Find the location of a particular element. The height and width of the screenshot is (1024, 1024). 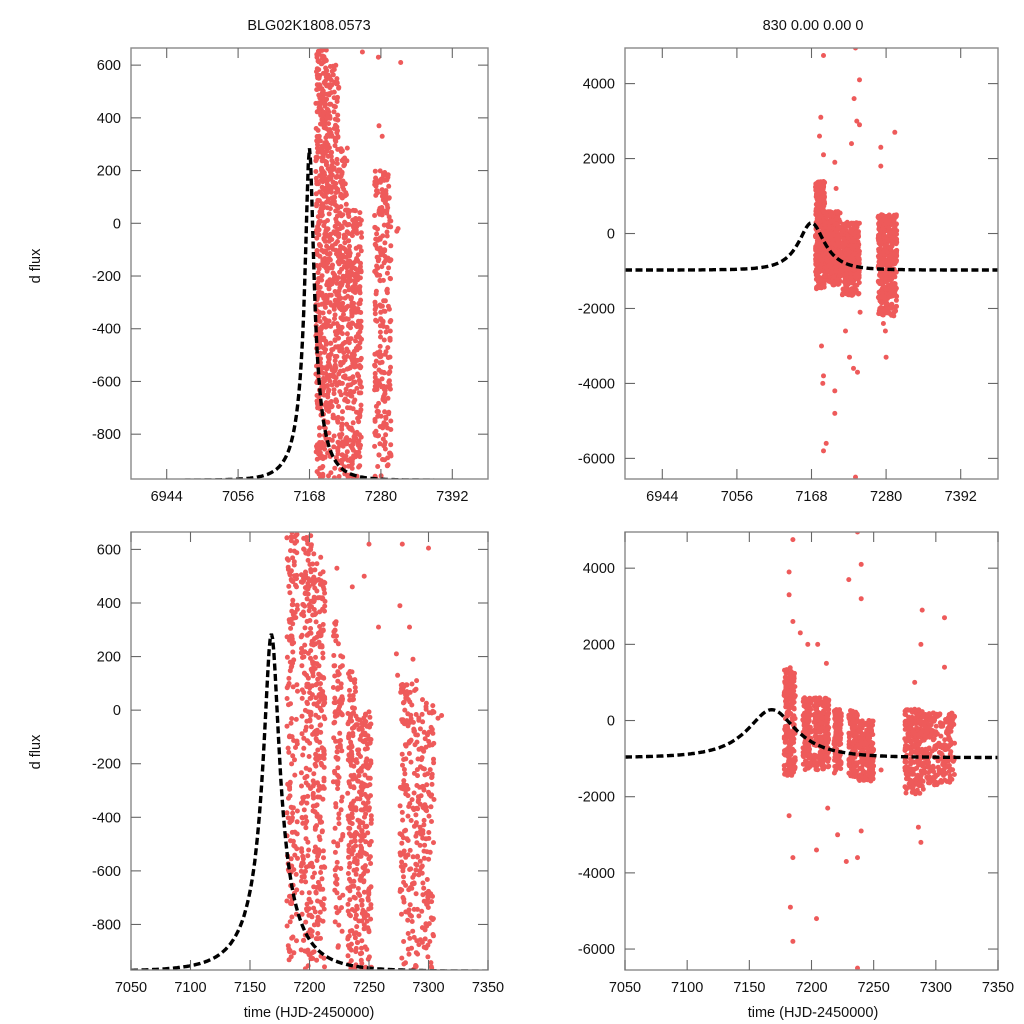

x-axis-label: time (HJD-2450000) is located at coordinates (813, 1013).